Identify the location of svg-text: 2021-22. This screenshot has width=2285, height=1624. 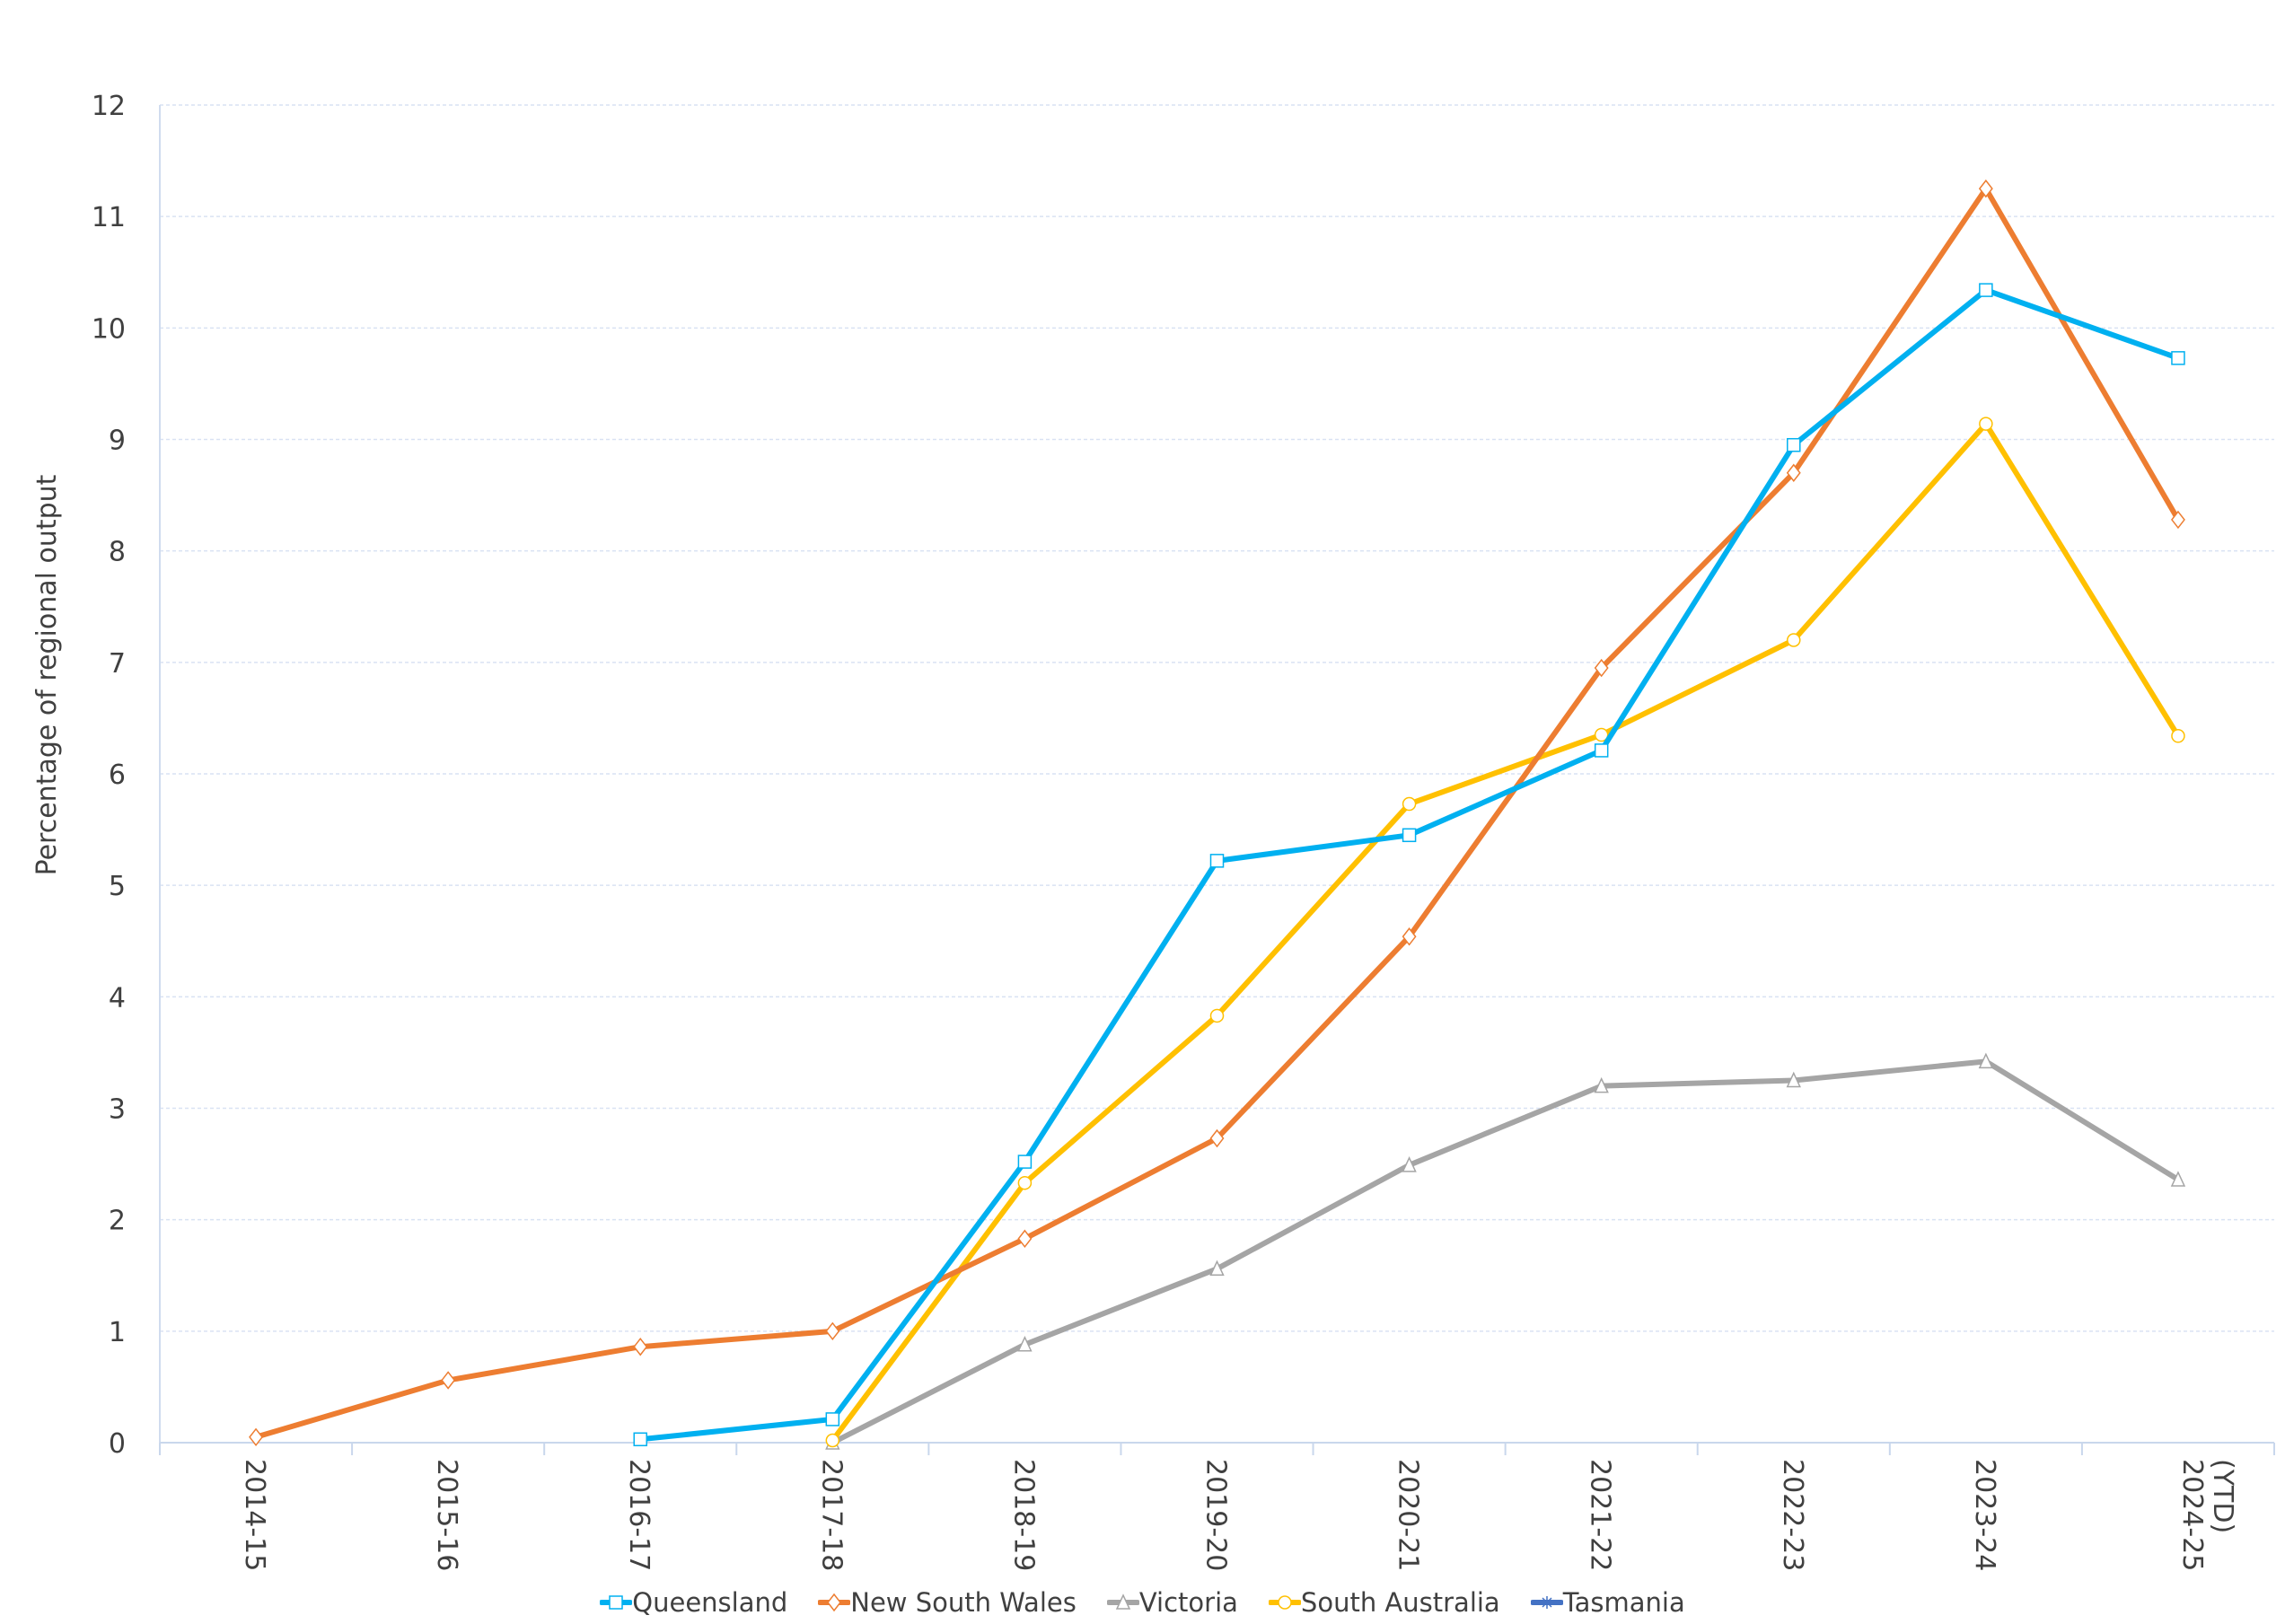
(1601, 1515).